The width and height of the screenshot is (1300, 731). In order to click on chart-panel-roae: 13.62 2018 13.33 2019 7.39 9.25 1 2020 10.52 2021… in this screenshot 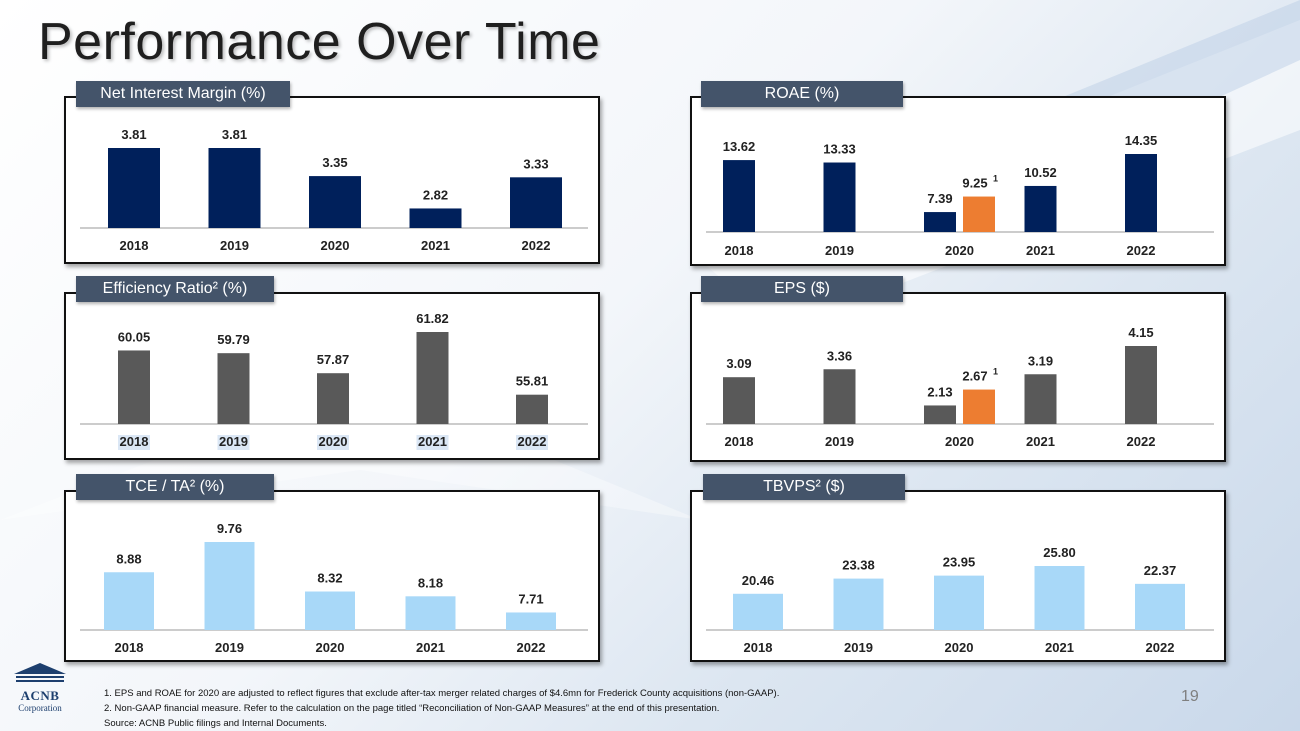, I will do `click(958, 181)`.